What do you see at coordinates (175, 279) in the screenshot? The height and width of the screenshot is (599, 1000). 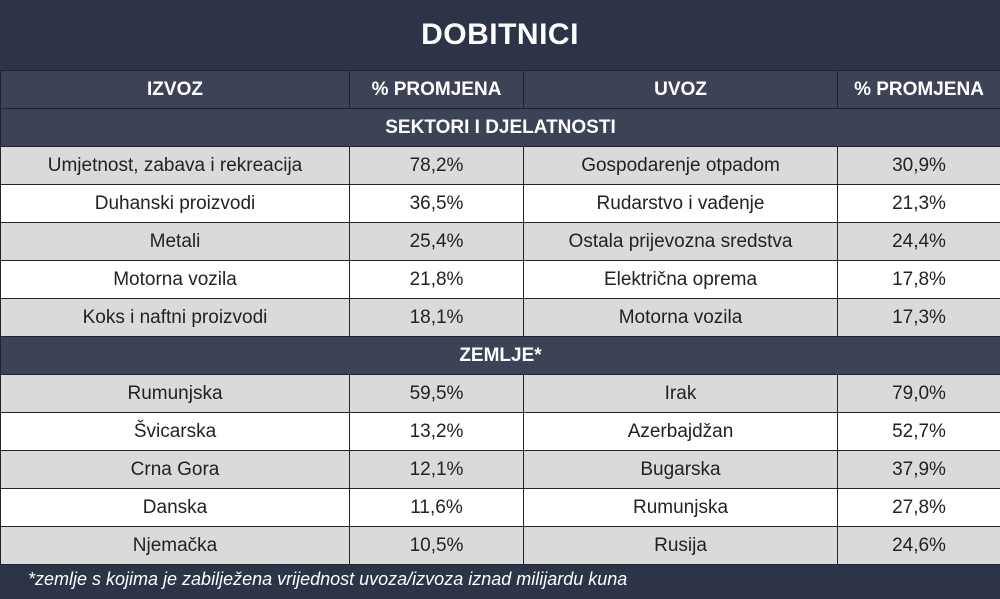 I see `export-name-cell: Motorna vozila` at bounding box center [175, 279].